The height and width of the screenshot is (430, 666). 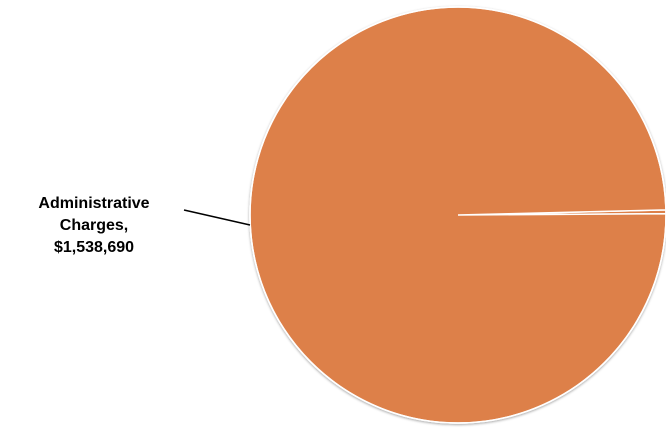 I want to click on slice-label-value: $1,538,690, so click(x=94, y=247).